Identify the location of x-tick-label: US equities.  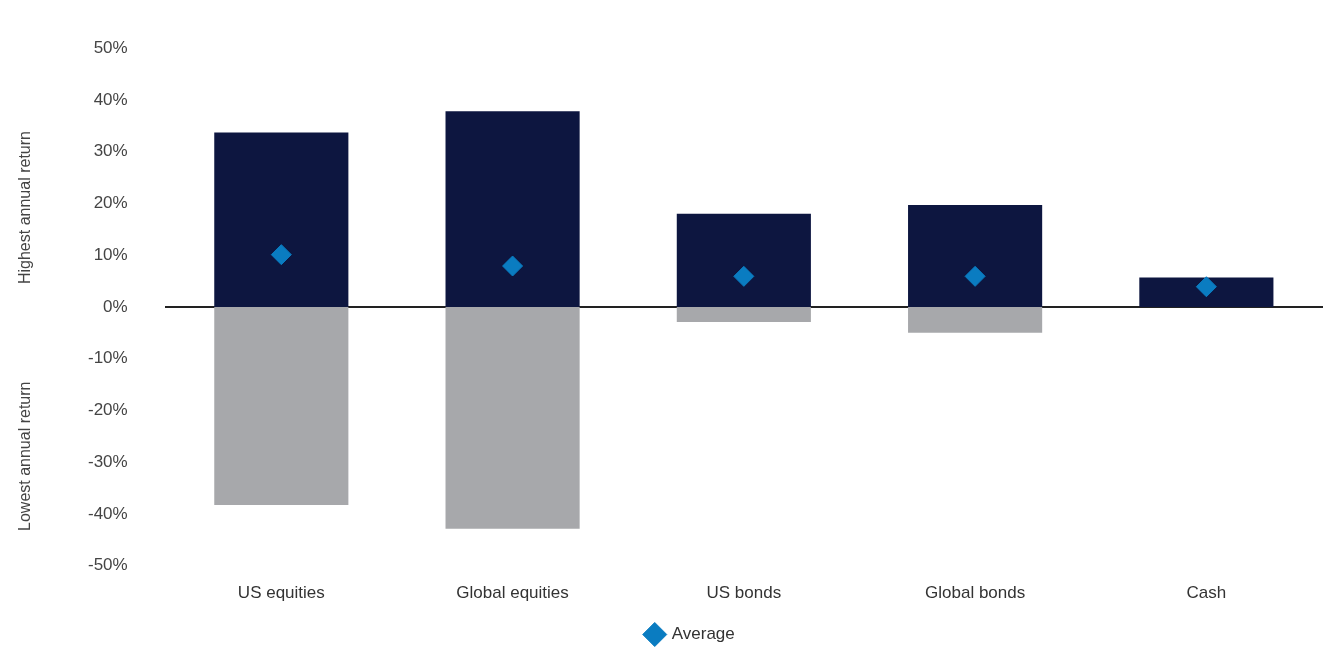
(281, 593).